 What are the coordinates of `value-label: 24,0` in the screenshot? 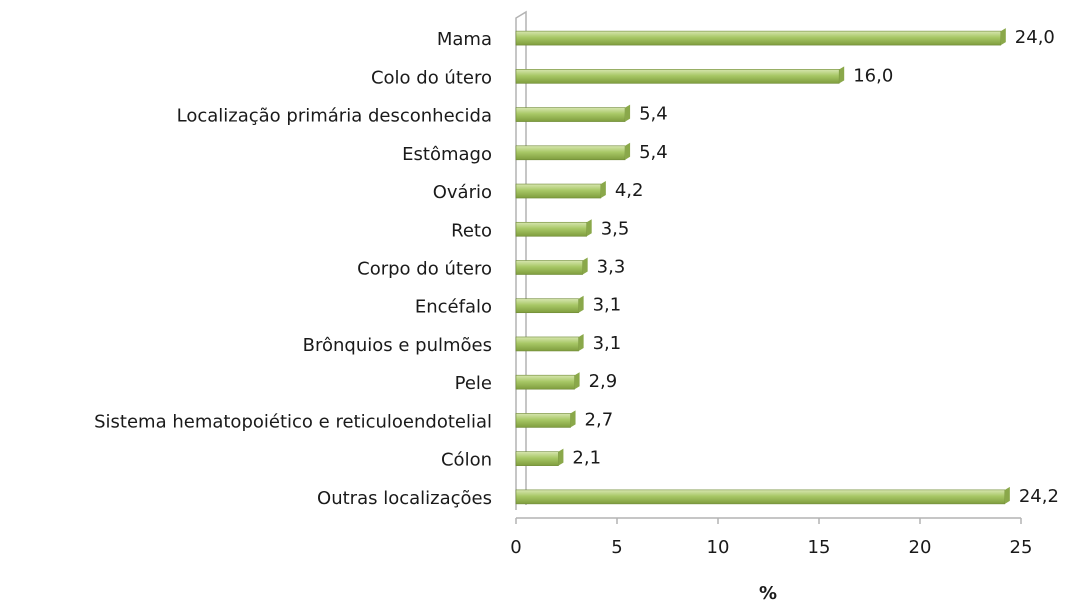 It's located at (1035, 37).